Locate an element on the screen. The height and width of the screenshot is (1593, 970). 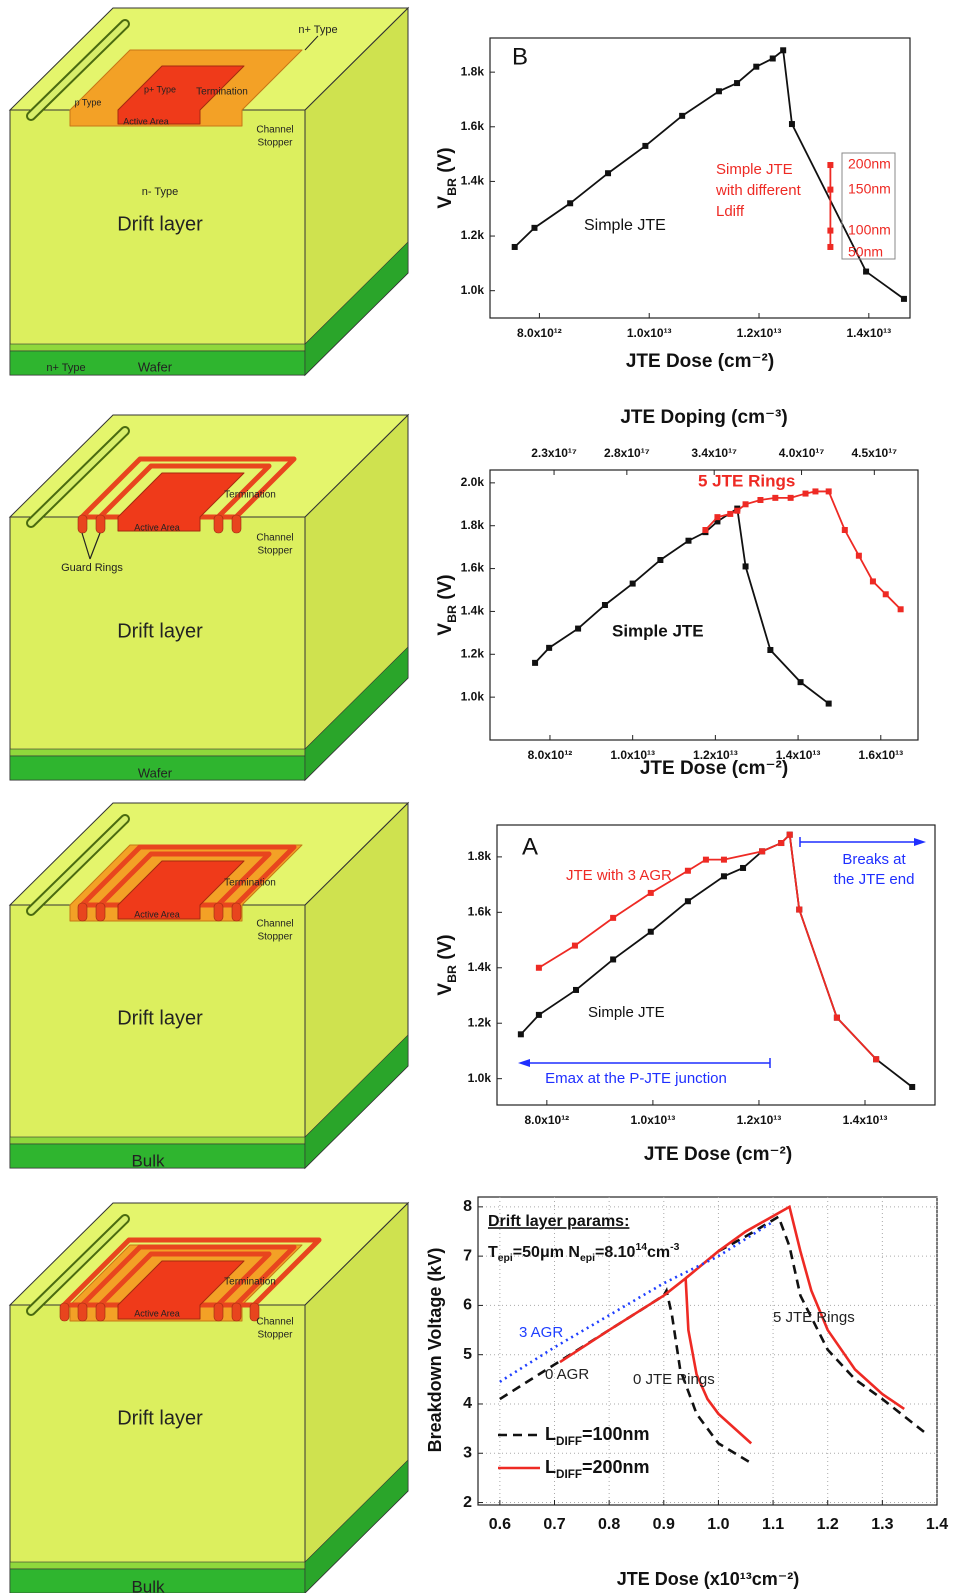
y-tick-label: 2 is located at coordinates (467, 1502).